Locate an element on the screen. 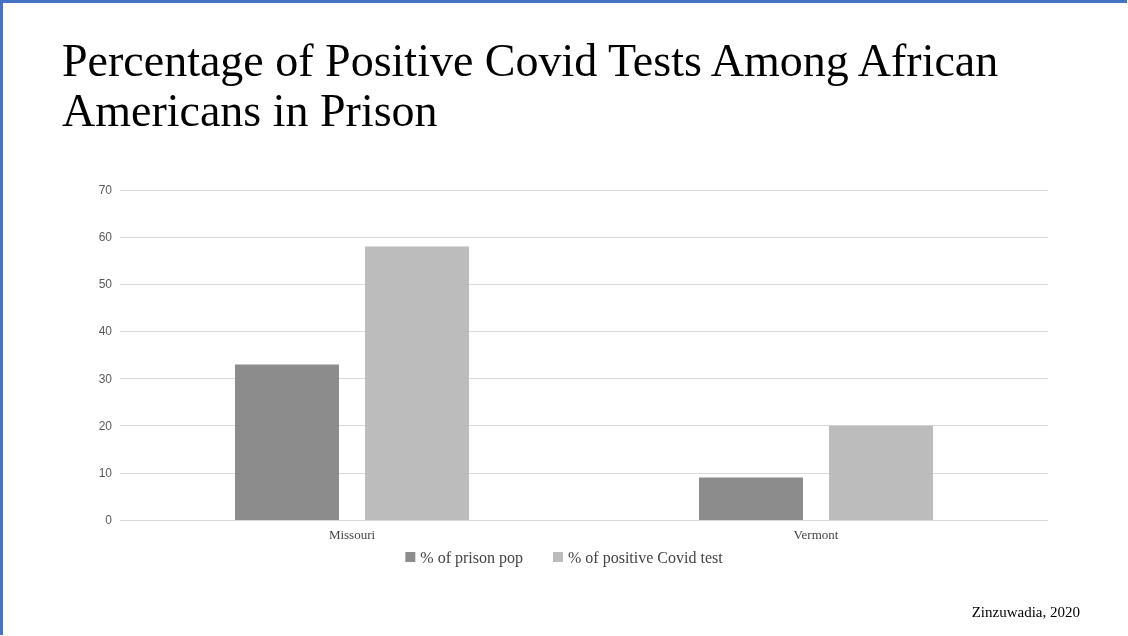 This screenshot has height=636, width=1128. chart-title: Percentage of Positive Covid Tests Among African Americans in Prison is located at coordinates (531, 85).